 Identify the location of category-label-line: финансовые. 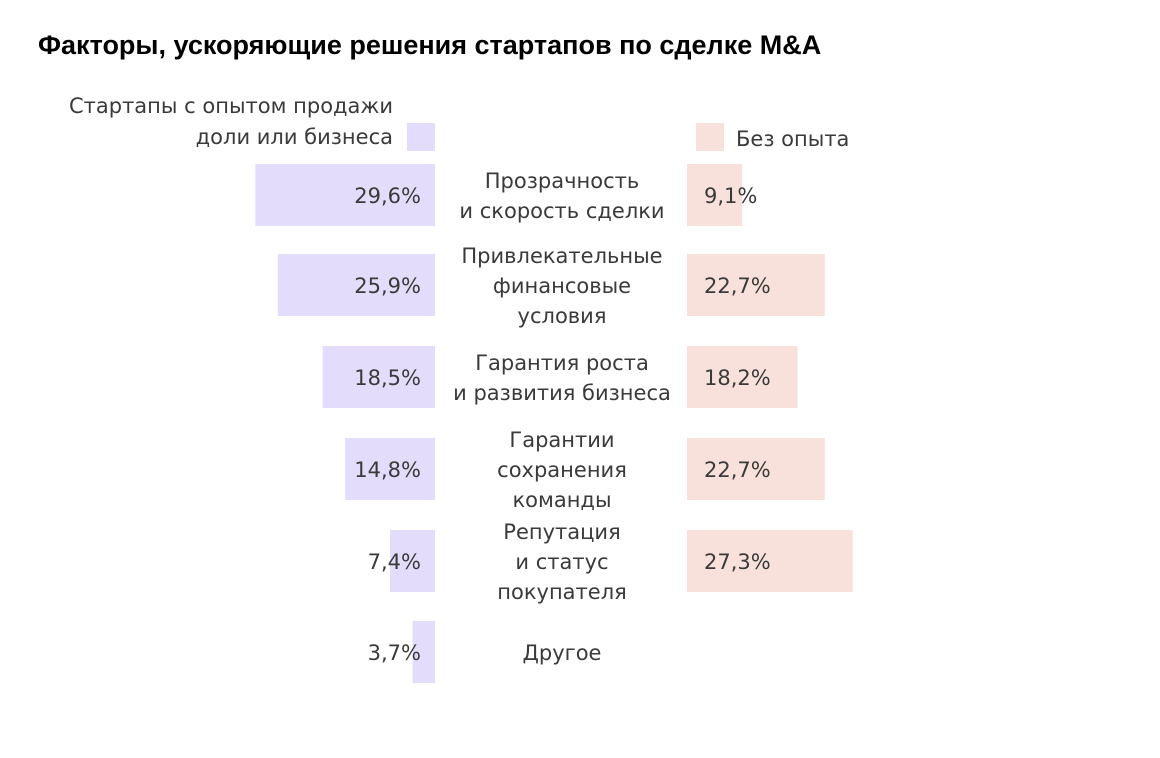
(562, 286).